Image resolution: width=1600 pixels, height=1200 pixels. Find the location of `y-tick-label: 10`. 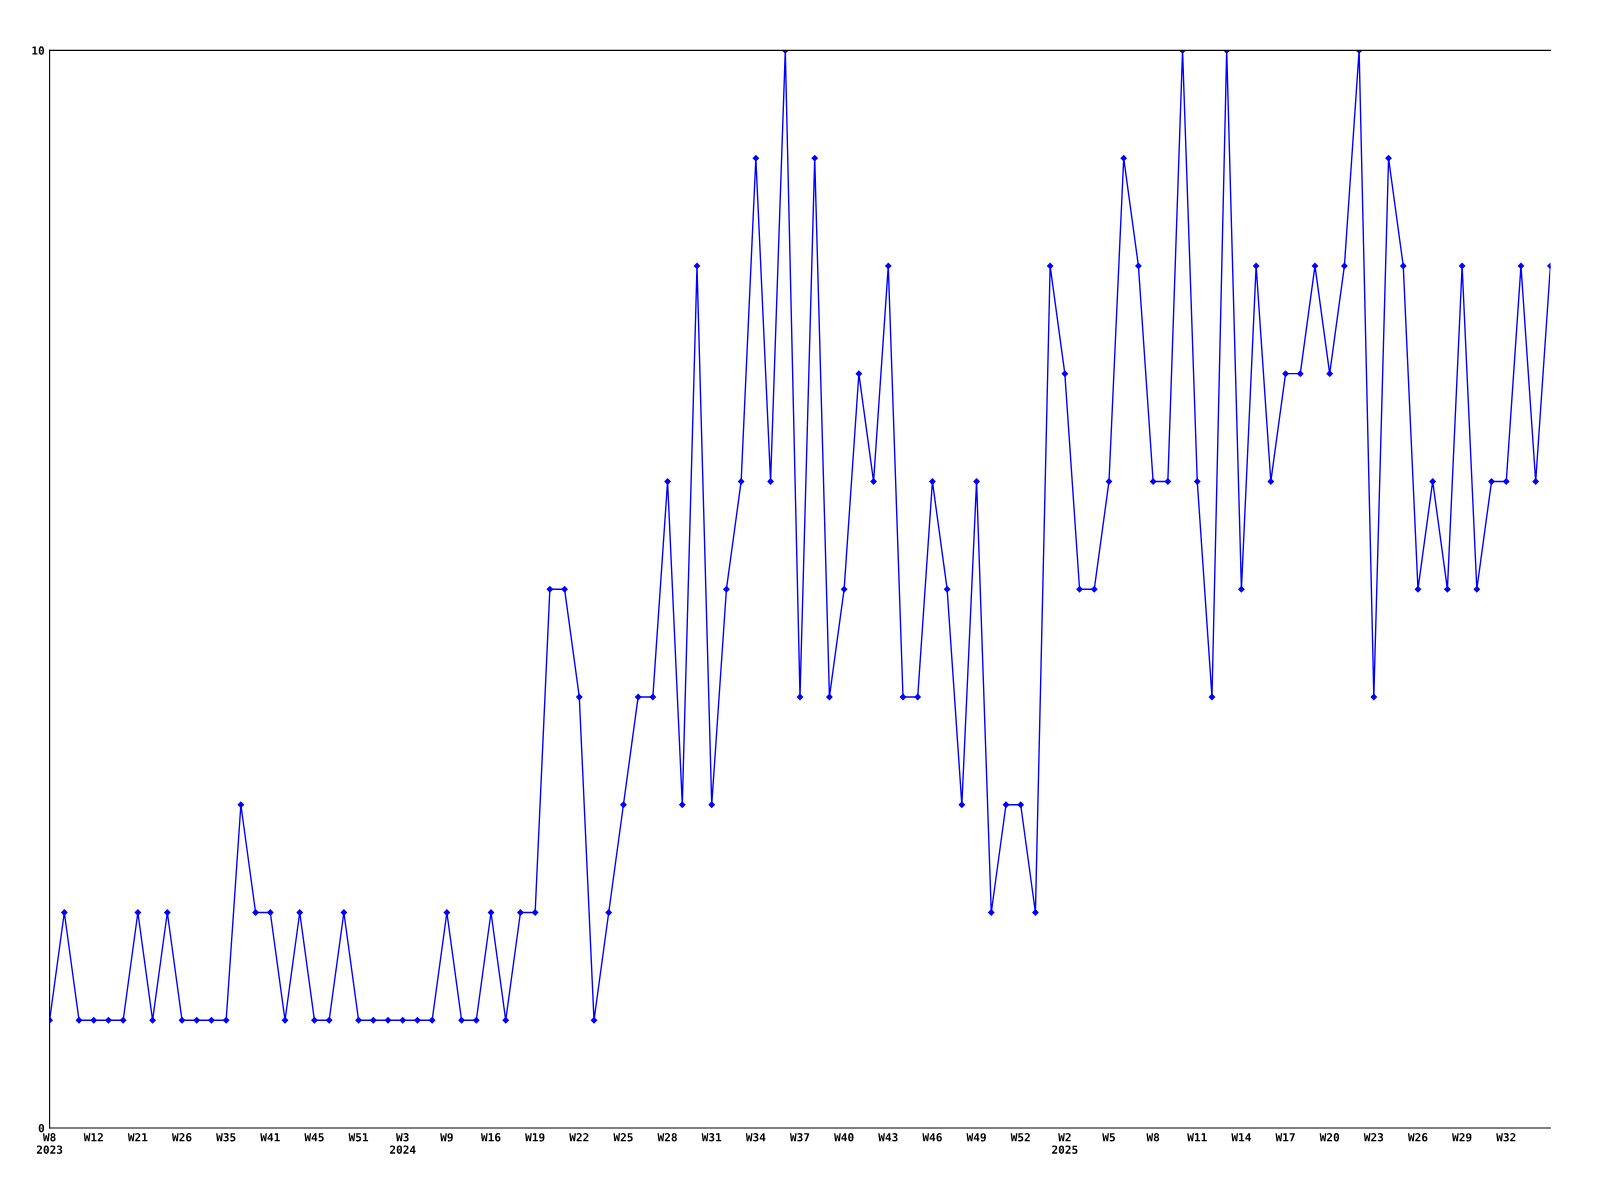

y-tick-label: 10 is located at coordinates (38, 50).